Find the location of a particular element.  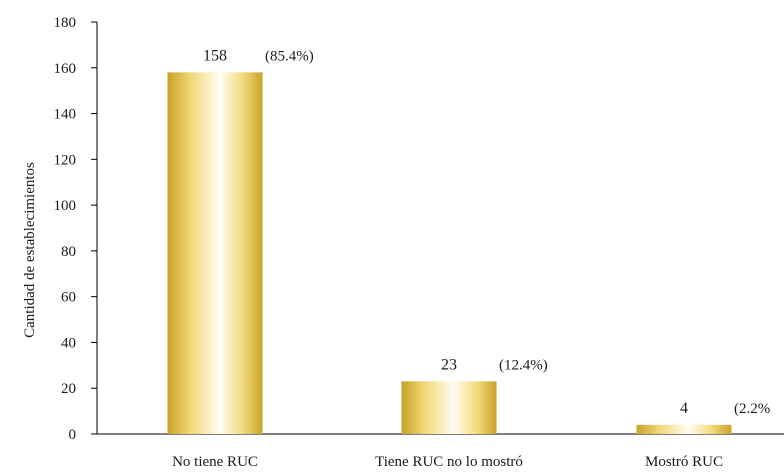

x-tick-label: No tiene RUC is located at coordinates (215, 462).